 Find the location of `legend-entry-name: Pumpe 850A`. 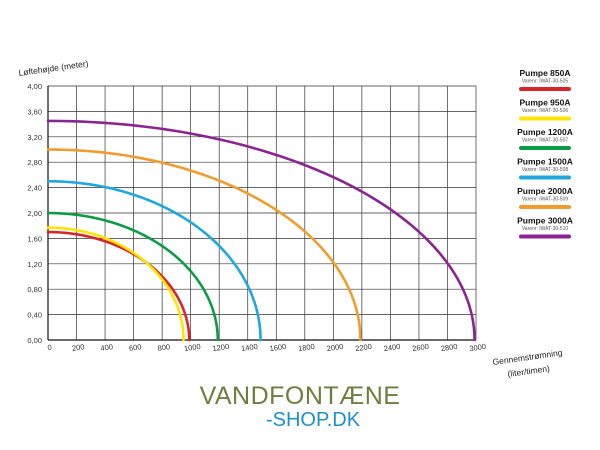

legend-entry-name: Pumpe 850A is located at coordinates (544, 73).